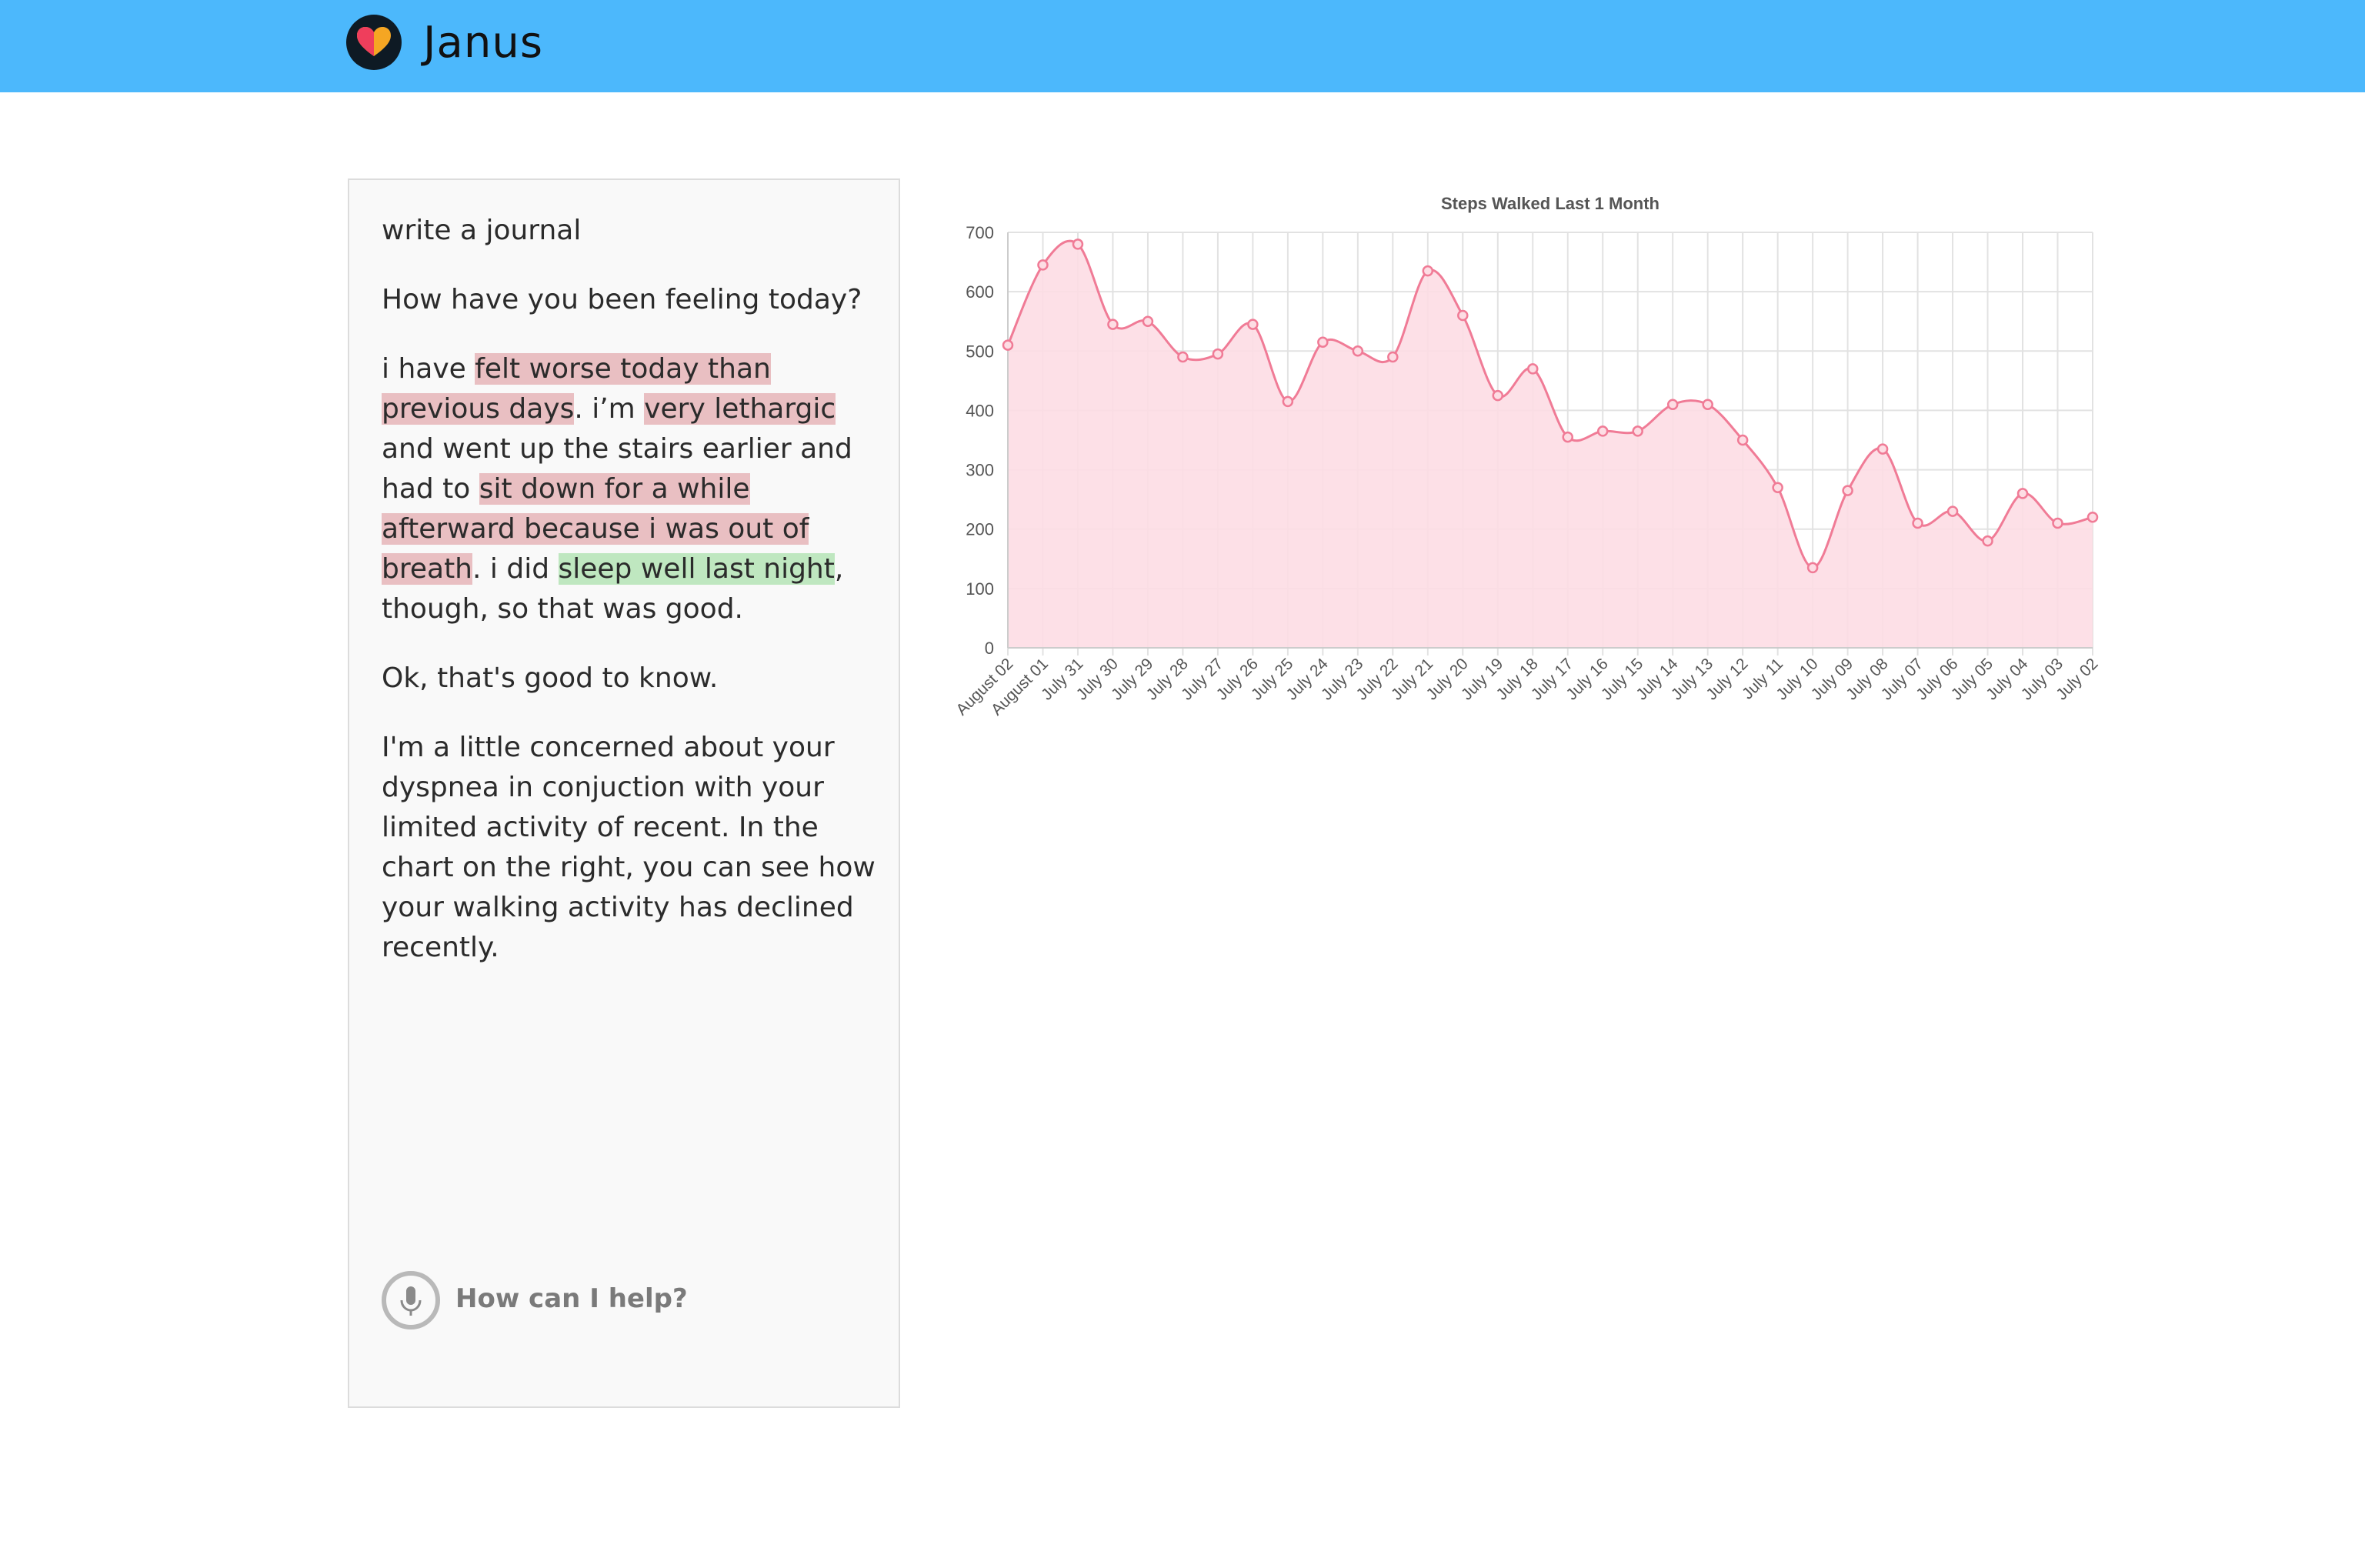 This screenshot has height=1568, width=2365. I want to click on journal-message: write a journal, so click(632, 231).